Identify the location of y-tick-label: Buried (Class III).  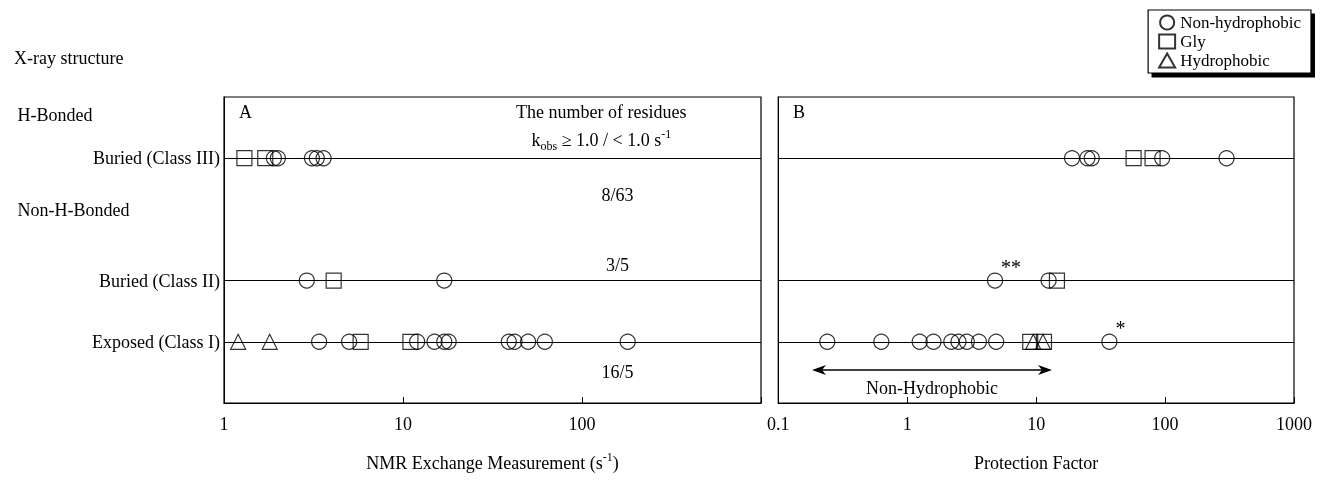
(156, 159).